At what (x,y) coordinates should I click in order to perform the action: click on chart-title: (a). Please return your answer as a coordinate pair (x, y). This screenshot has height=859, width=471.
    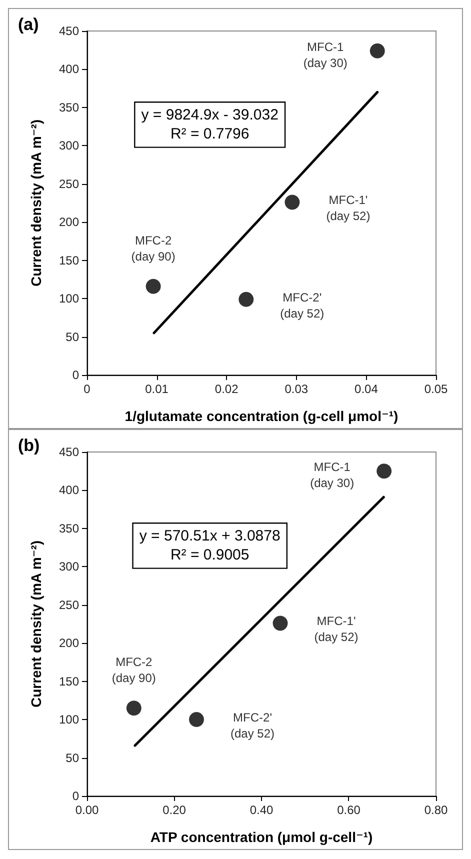
    Looking at the image, I should click on (28, 24).